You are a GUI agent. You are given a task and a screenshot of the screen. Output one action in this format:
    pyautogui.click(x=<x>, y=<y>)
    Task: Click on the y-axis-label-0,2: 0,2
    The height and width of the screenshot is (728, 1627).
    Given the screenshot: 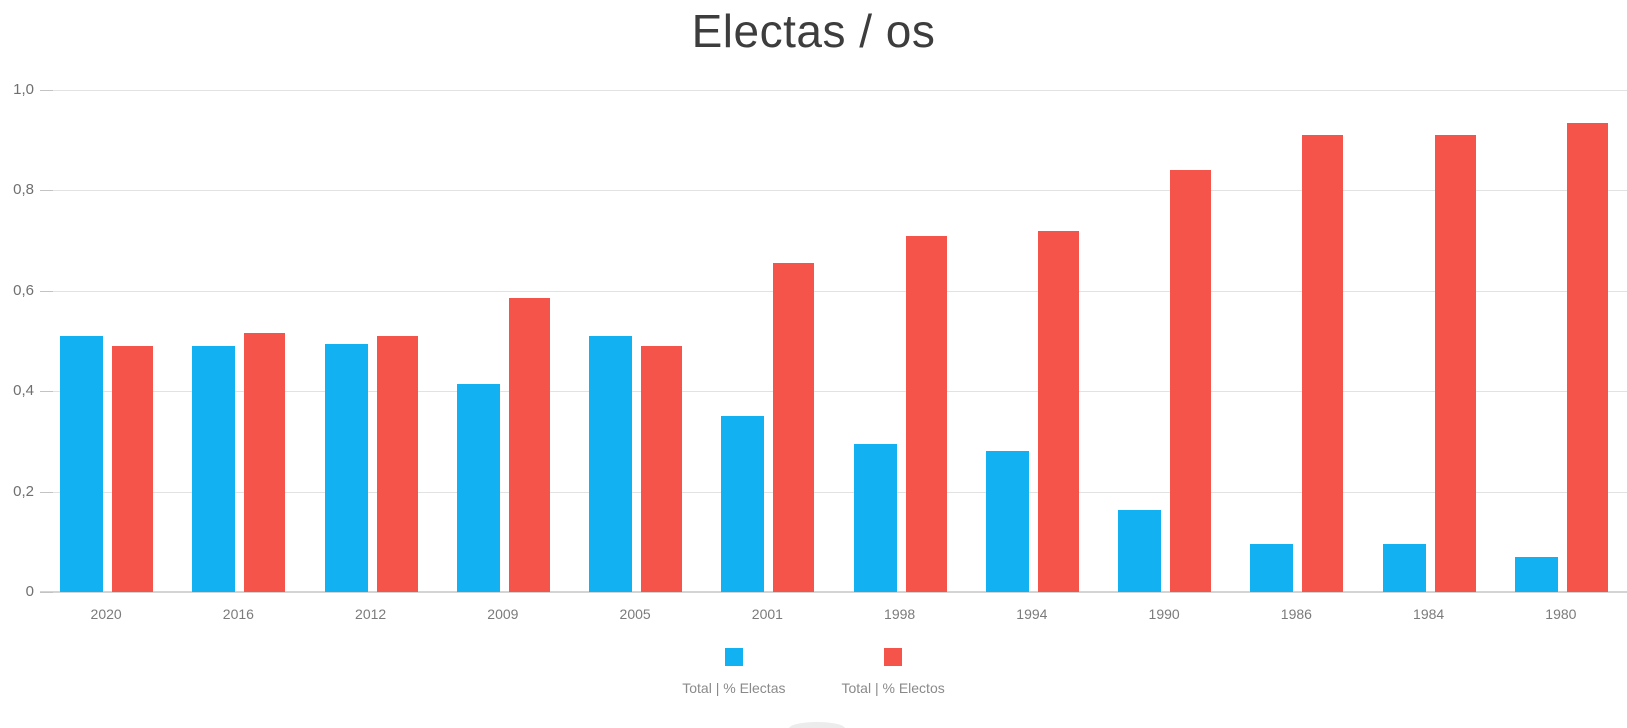 What is the action you would take?
    pyautogui.click(x=23, y=491)
    